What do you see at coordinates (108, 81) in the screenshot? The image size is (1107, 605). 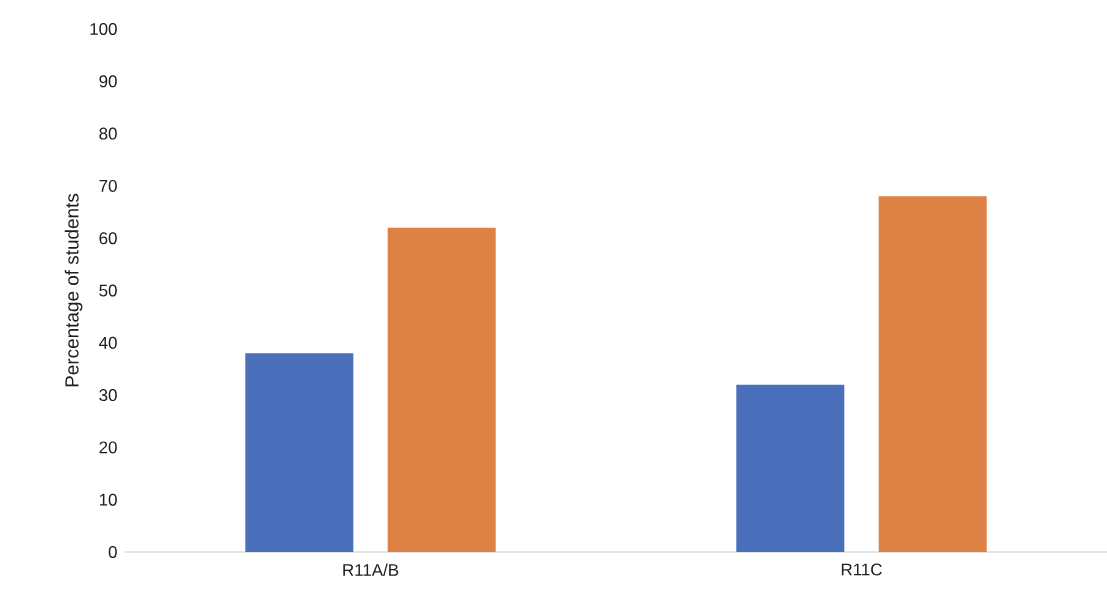 I see `y-tick-label: 90` at bounding box center [108, 81].